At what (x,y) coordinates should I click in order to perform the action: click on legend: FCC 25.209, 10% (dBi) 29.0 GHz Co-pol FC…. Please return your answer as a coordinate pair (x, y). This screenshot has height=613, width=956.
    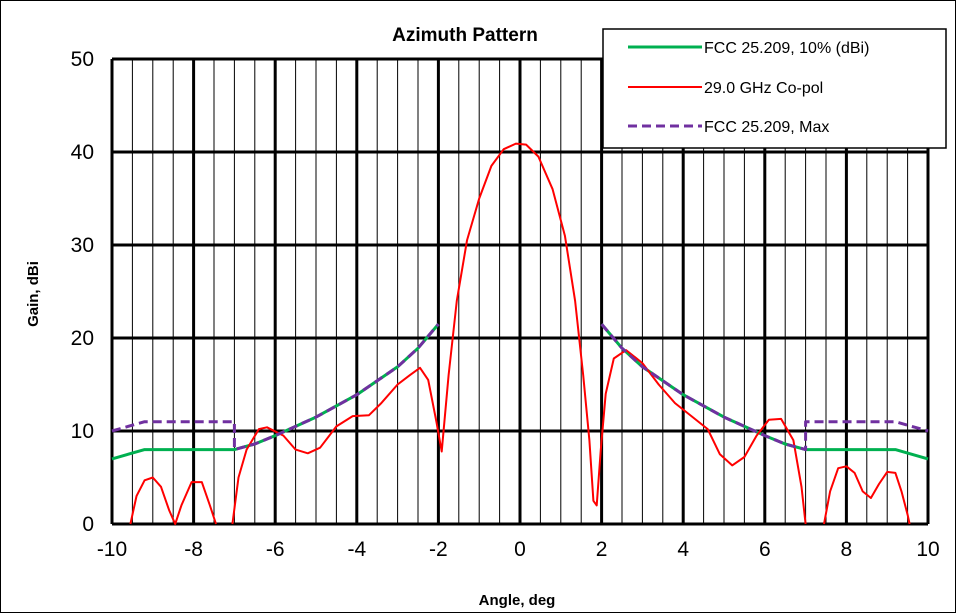
    Looking at the image, I should click on (774, 88).